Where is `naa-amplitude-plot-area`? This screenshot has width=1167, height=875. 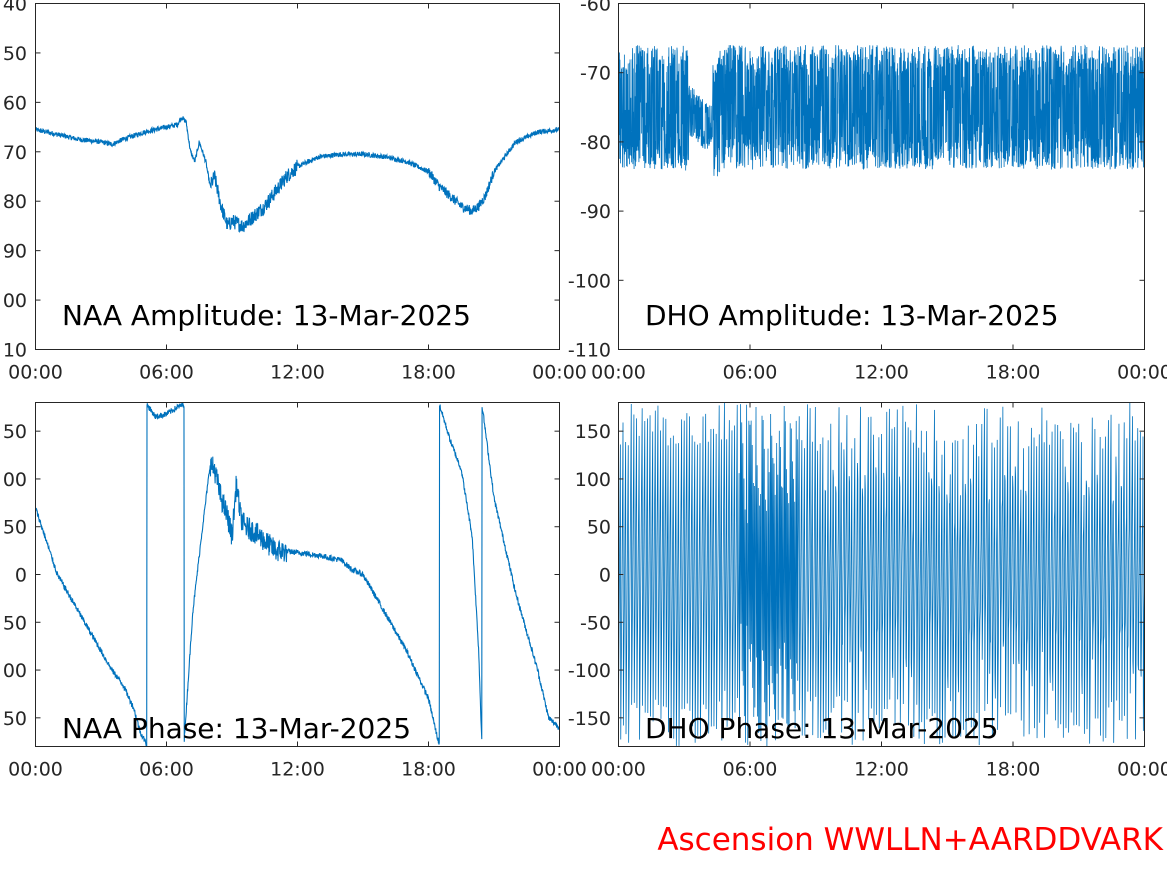 naa-amplitude-plot-area is located at coordinates (297, 174).